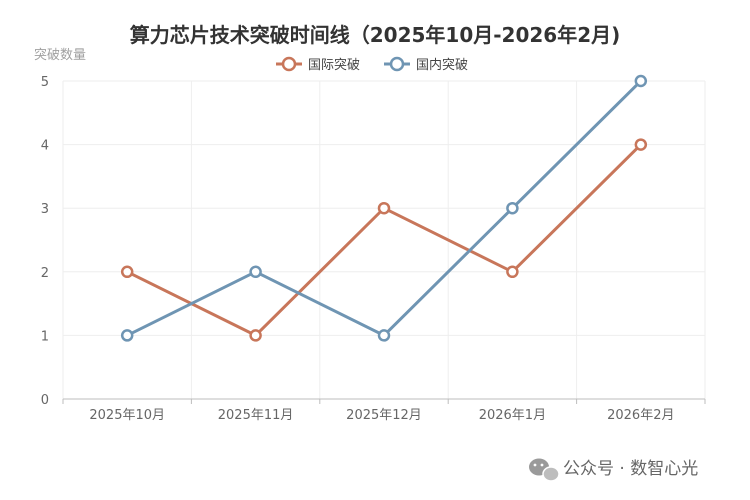  I want to click on legend-label: 国际突破, so click(334, 65).